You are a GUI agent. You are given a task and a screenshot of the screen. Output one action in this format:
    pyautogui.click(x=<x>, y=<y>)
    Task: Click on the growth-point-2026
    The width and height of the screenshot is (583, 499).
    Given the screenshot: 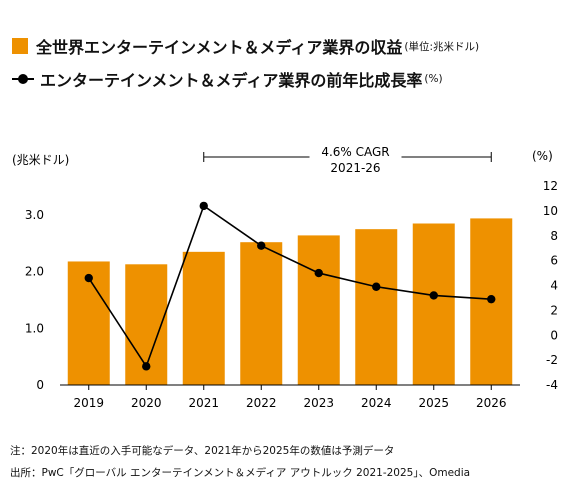 What is the action you would take?
    pyautogui.click(x=491, y=299)
    